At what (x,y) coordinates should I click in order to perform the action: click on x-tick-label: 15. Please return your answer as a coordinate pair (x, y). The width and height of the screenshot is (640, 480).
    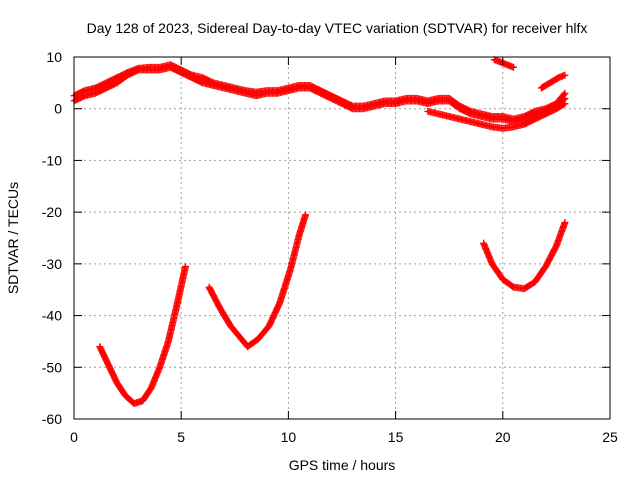
    Looking at the image, I should click on (396, 437).